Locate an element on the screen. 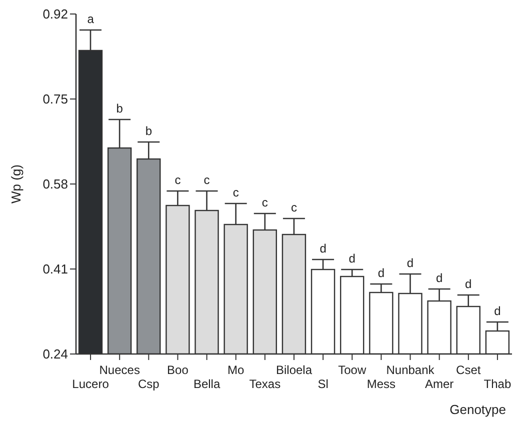  x-tick-label: Mo is located at coordinates (236, 370).